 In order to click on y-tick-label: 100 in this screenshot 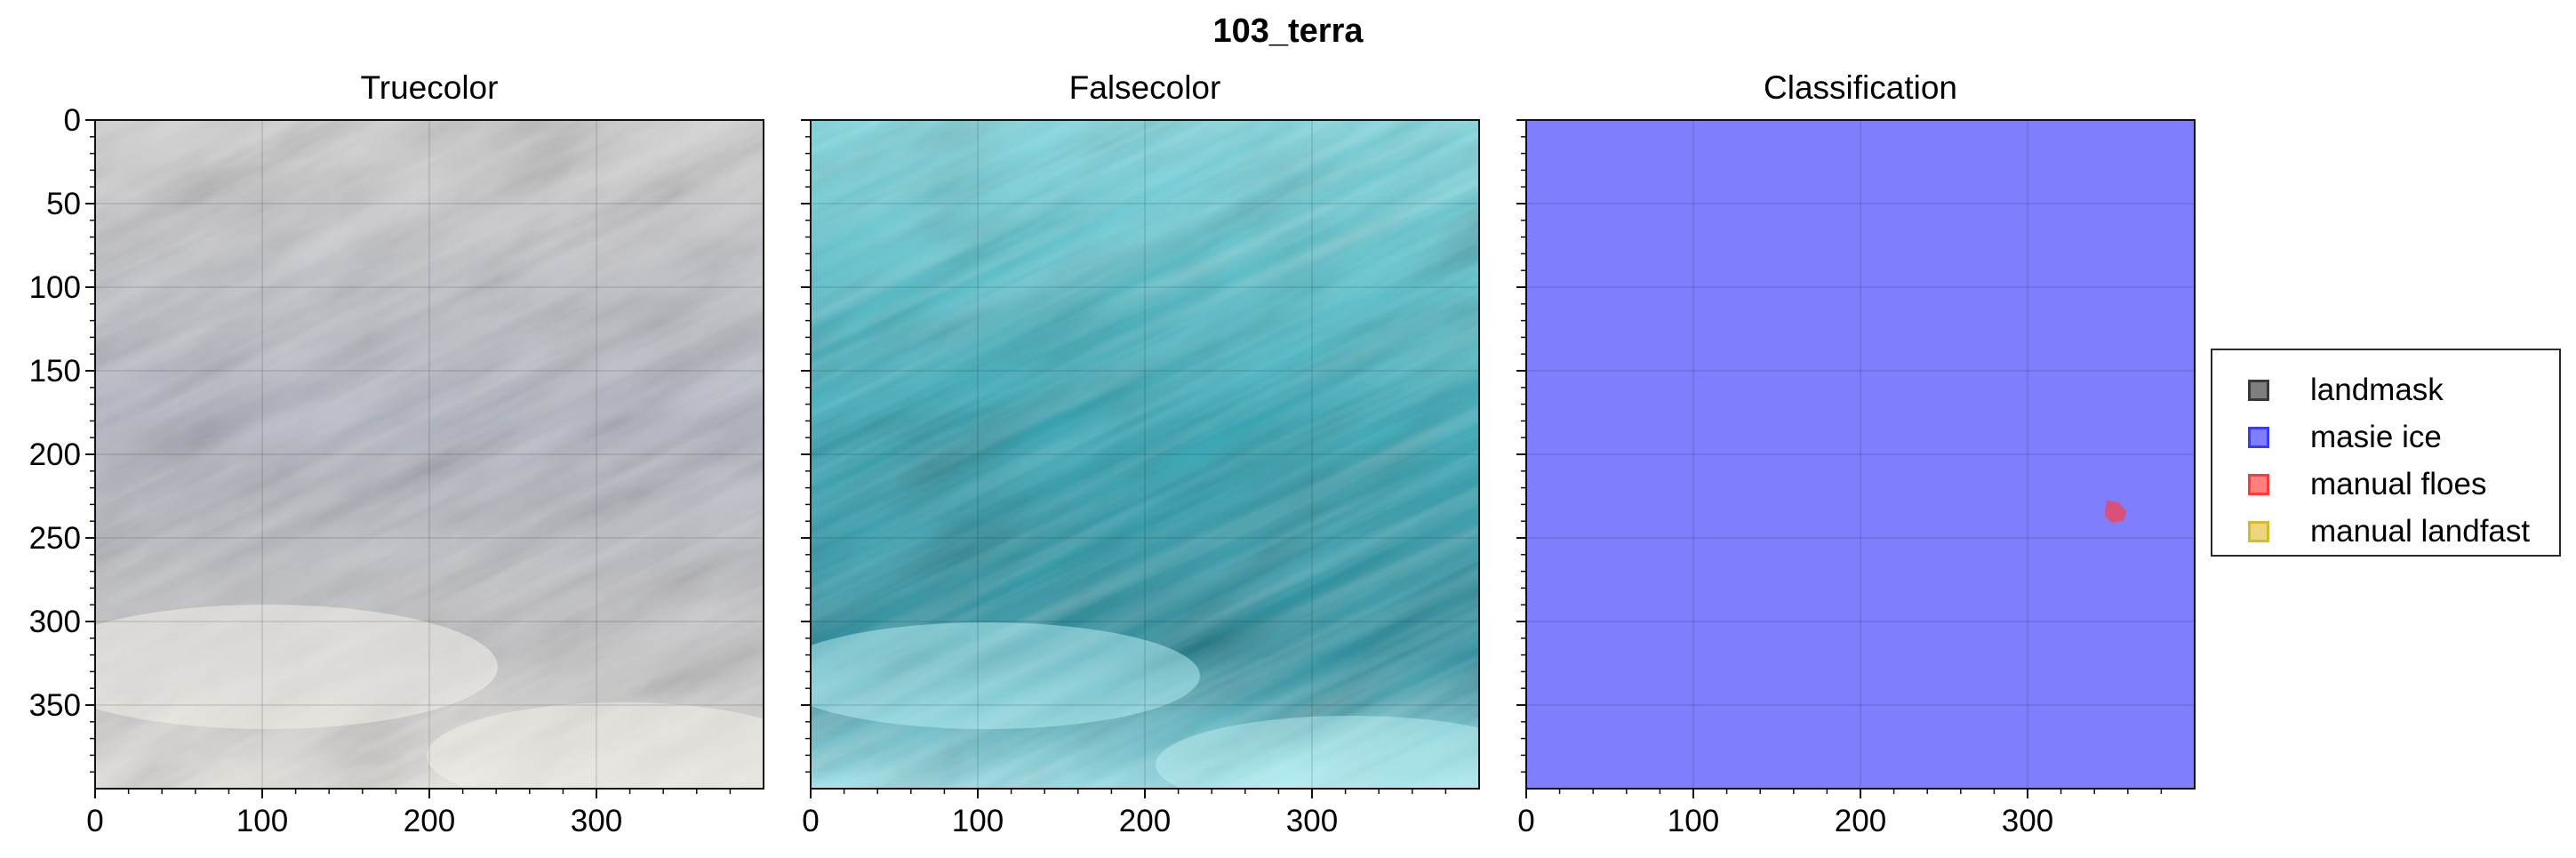, I will do `click(55, 287)`.